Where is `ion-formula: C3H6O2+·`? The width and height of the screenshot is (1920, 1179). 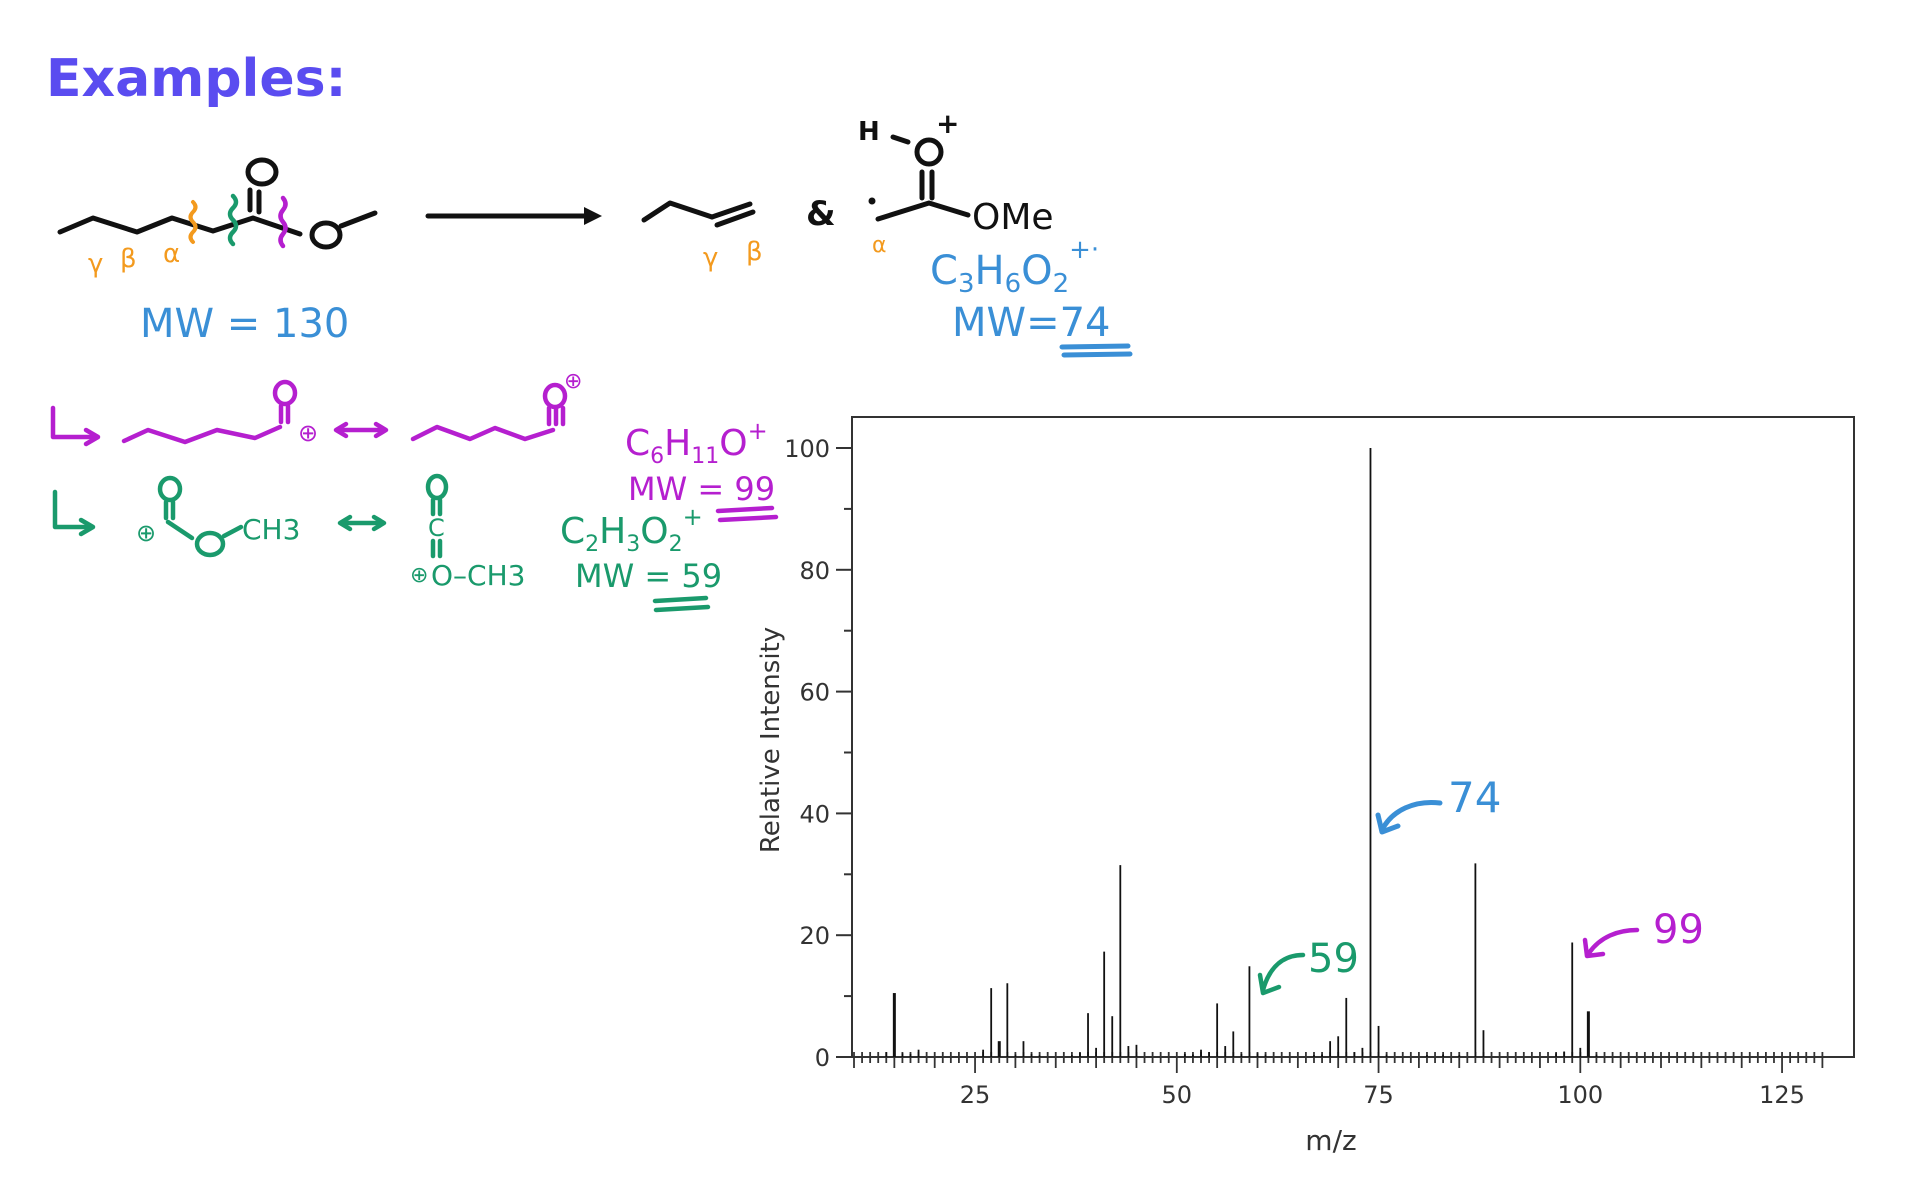
ion-formula: C3H6O2+· is located at coordinates (1014, 267).